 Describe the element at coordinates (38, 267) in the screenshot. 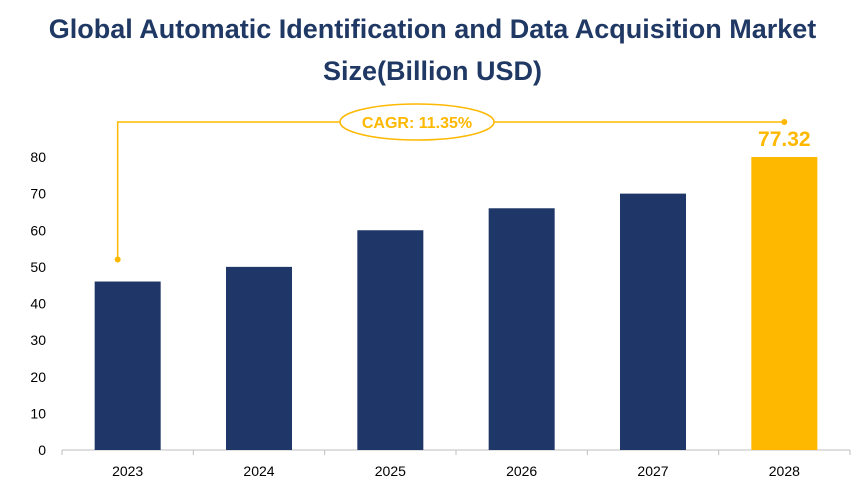

I see `y-tick-label: 50` at that location.